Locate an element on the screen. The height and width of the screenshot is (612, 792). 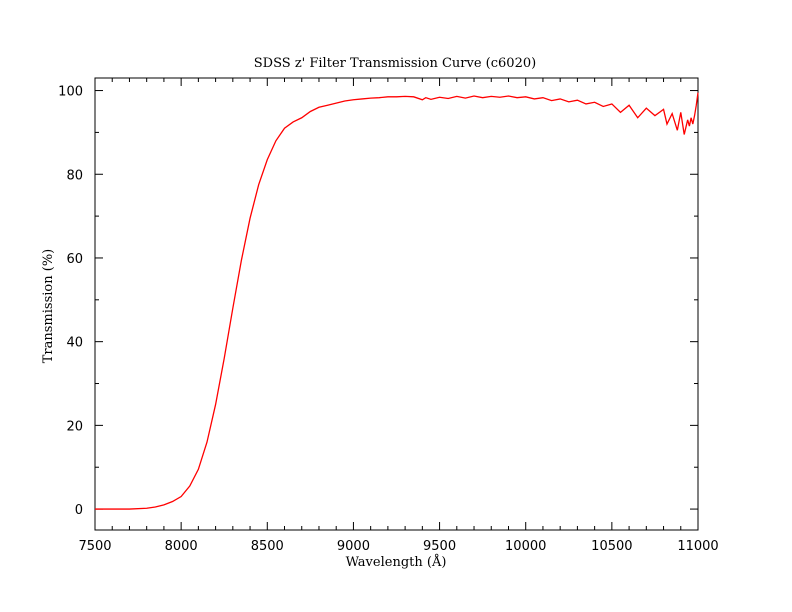
x-tick-label: 8500 is located at coordinates (267, 546).